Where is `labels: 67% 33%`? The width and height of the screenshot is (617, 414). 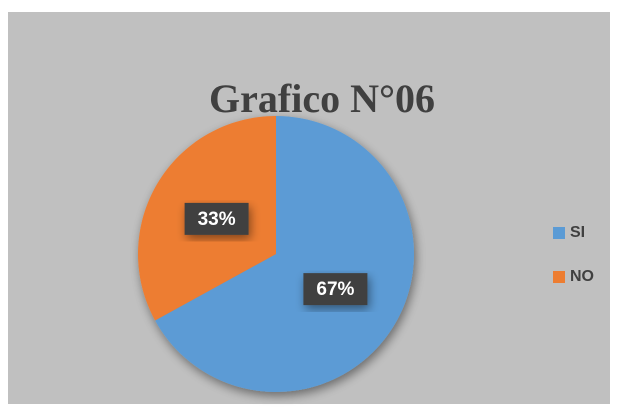
labels: 67% 33% is located at coordinates (276, 254).